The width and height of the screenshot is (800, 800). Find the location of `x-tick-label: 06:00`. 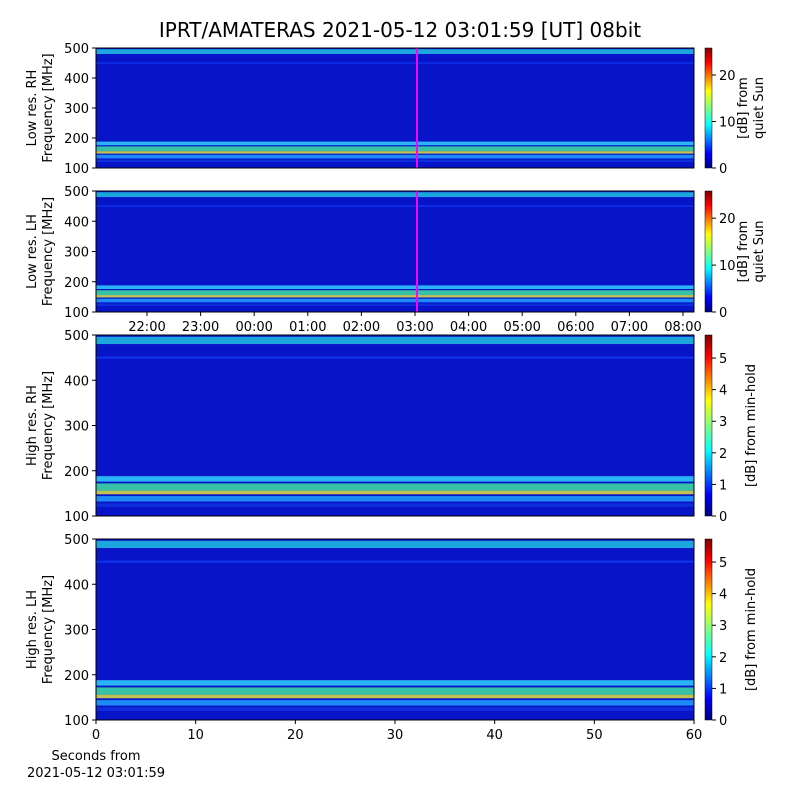

x-tick-label: 06:00 is located at coordinates (575, 327).